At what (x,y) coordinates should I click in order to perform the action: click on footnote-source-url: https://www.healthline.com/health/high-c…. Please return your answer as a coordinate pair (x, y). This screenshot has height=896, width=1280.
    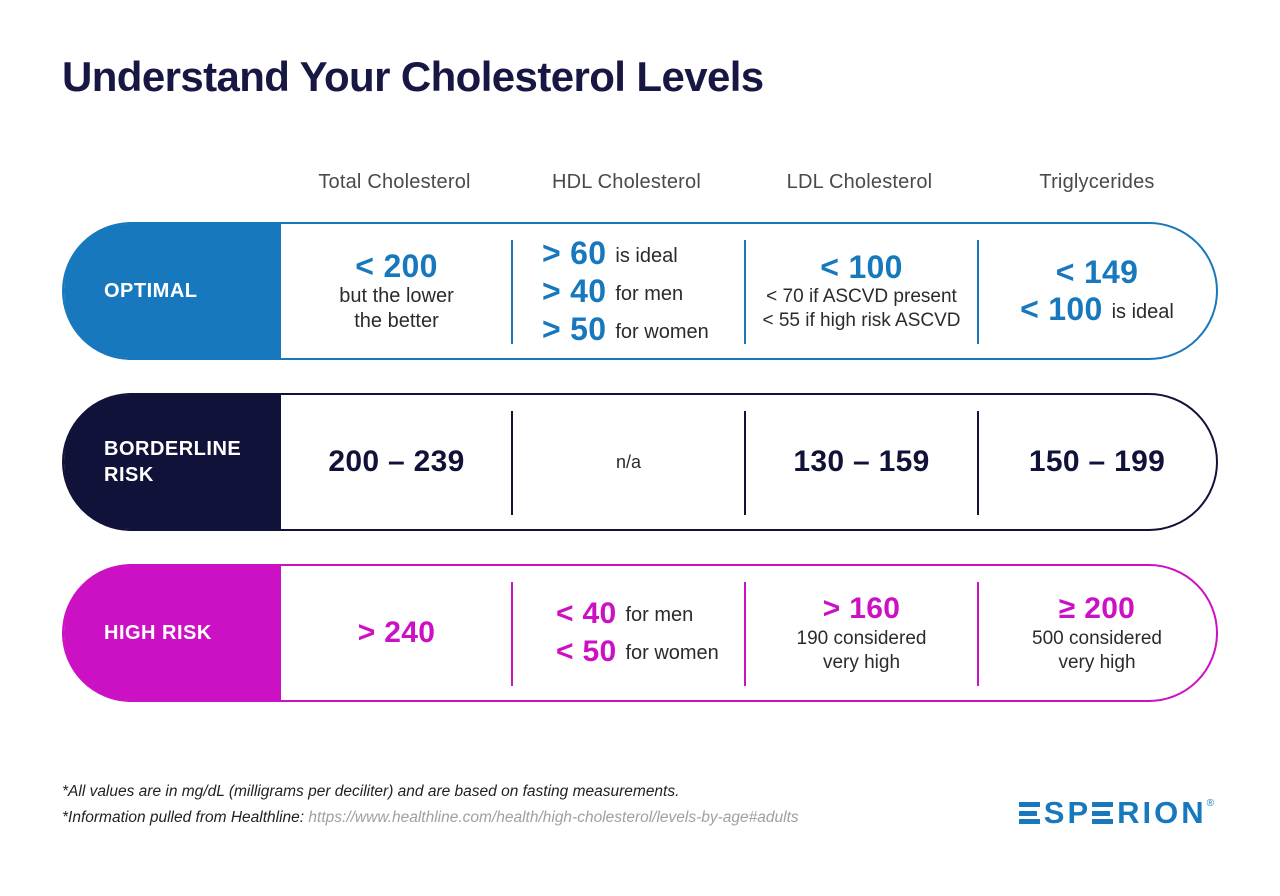
    Looking at the image, I should click on (553, 817).